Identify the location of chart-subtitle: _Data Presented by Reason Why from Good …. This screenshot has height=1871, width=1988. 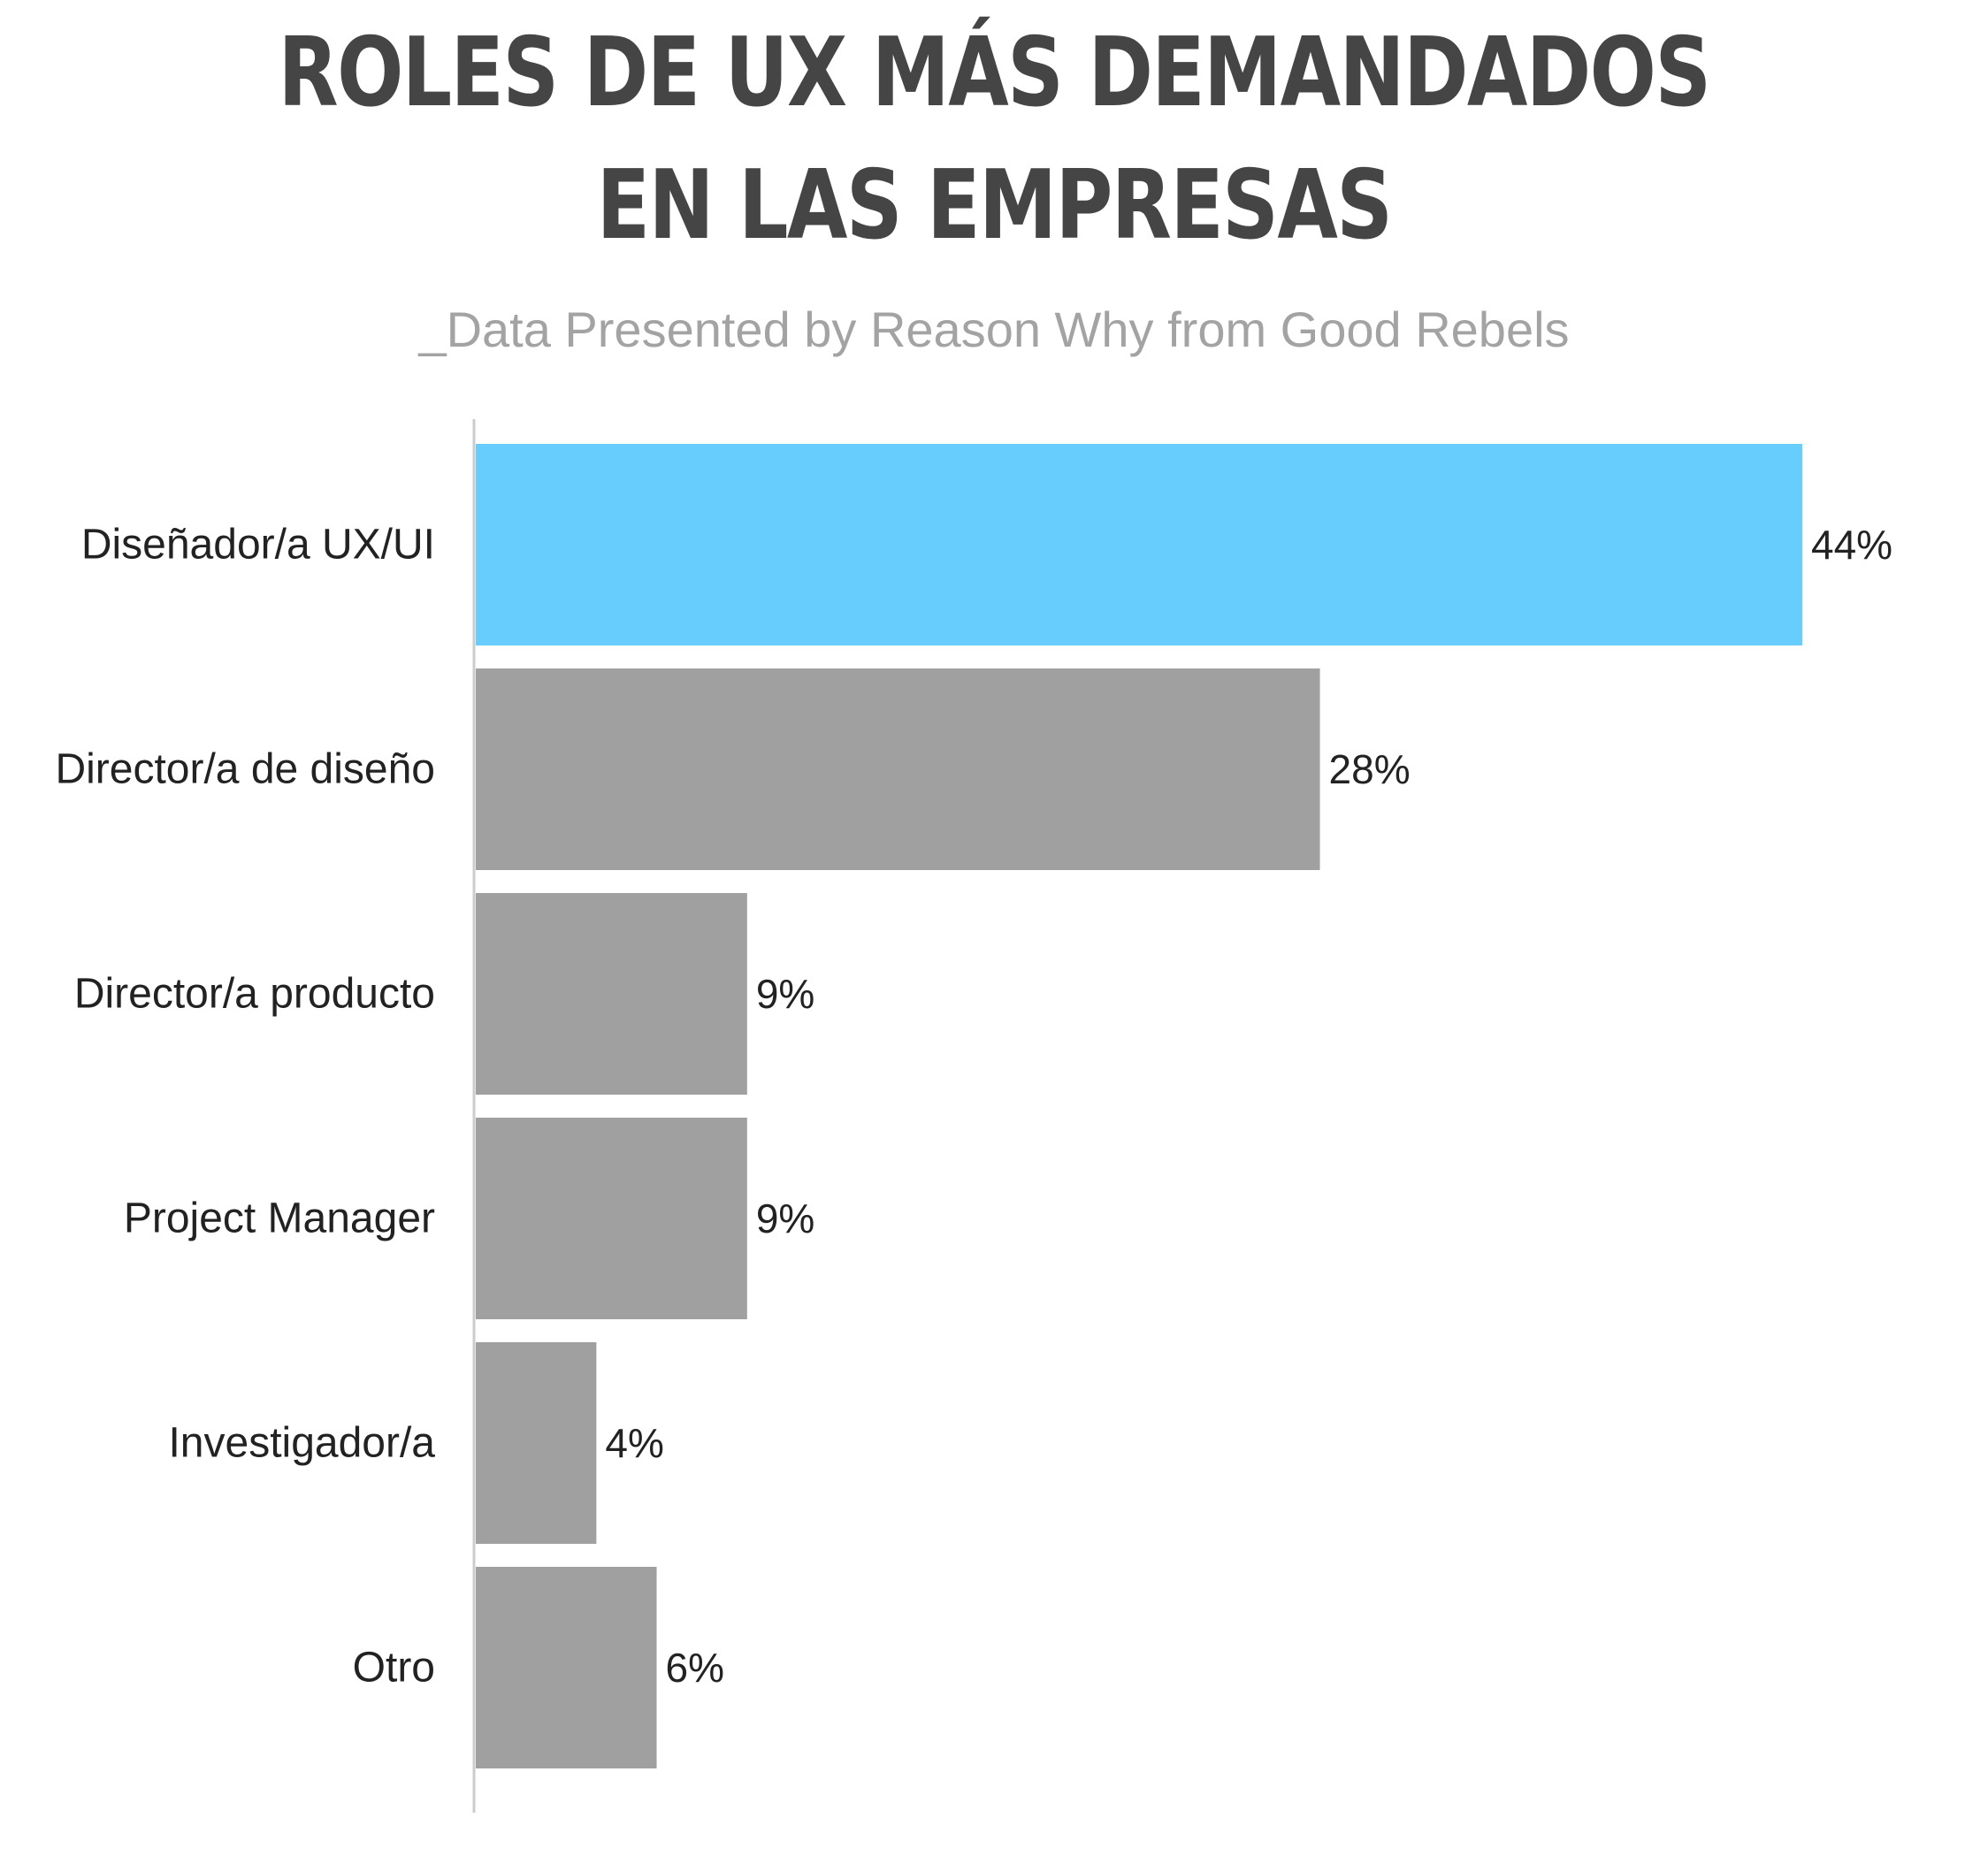
(994, 329).